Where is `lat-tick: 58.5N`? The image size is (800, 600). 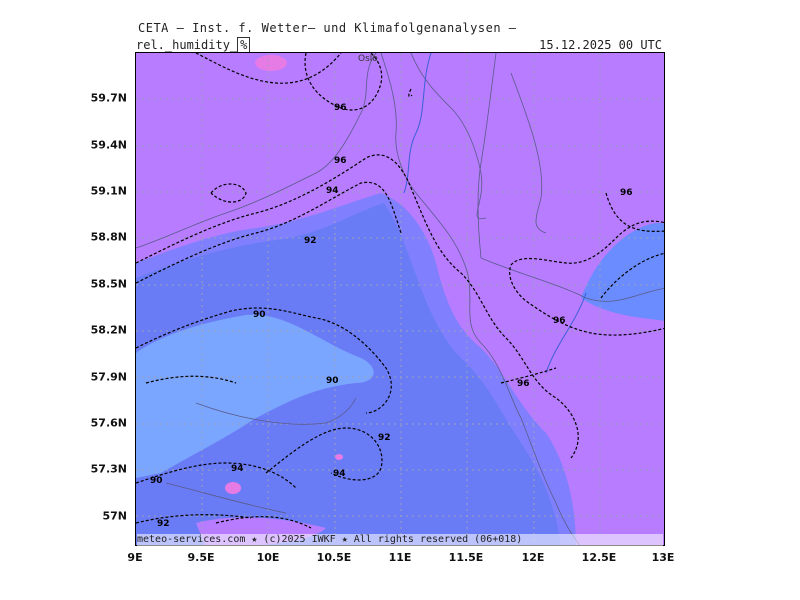 lat-tick: 58.5N is located at coordinates (108, 284).